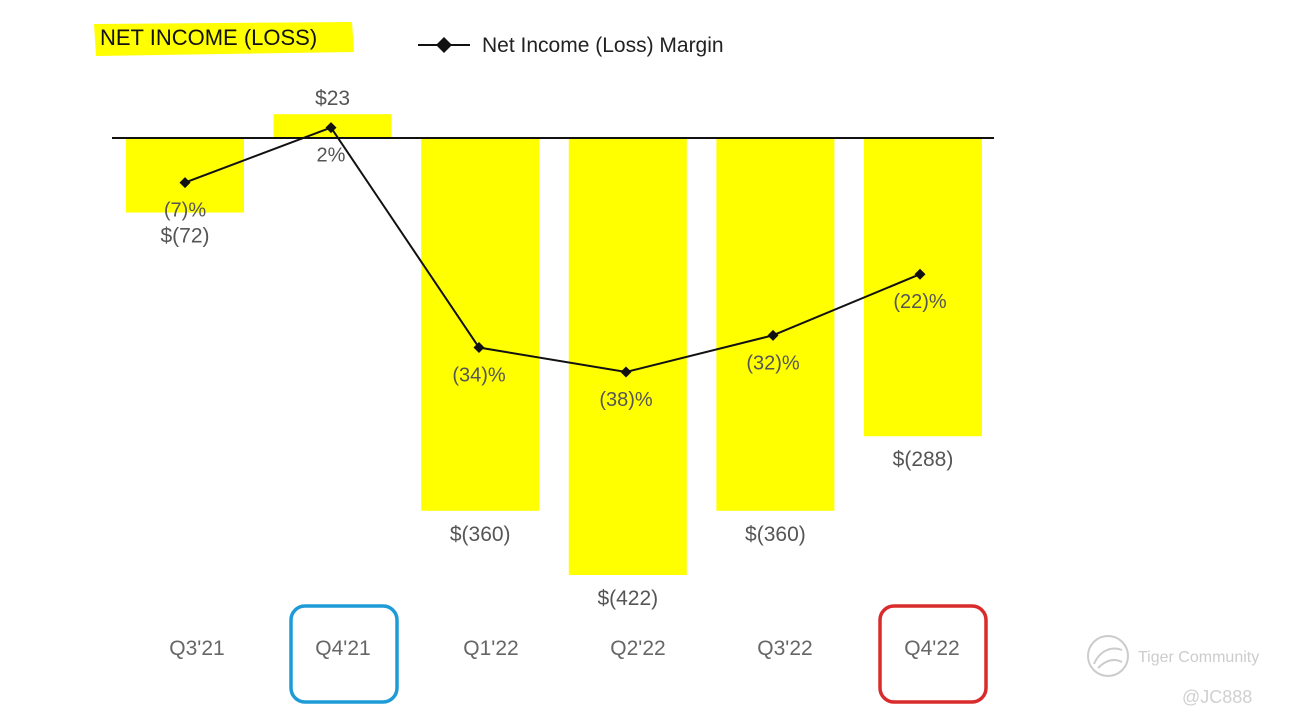  I want to click on category-label-q4-21: Q4'21, so click(342, 648).